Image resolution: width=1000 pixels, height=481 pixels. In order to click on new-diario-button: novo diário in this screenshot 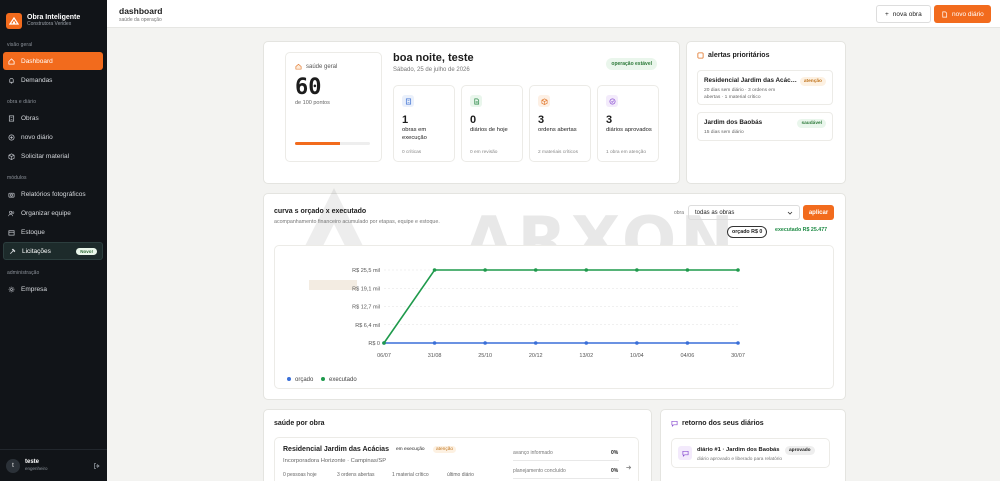, I will do `click(962, 14)`.